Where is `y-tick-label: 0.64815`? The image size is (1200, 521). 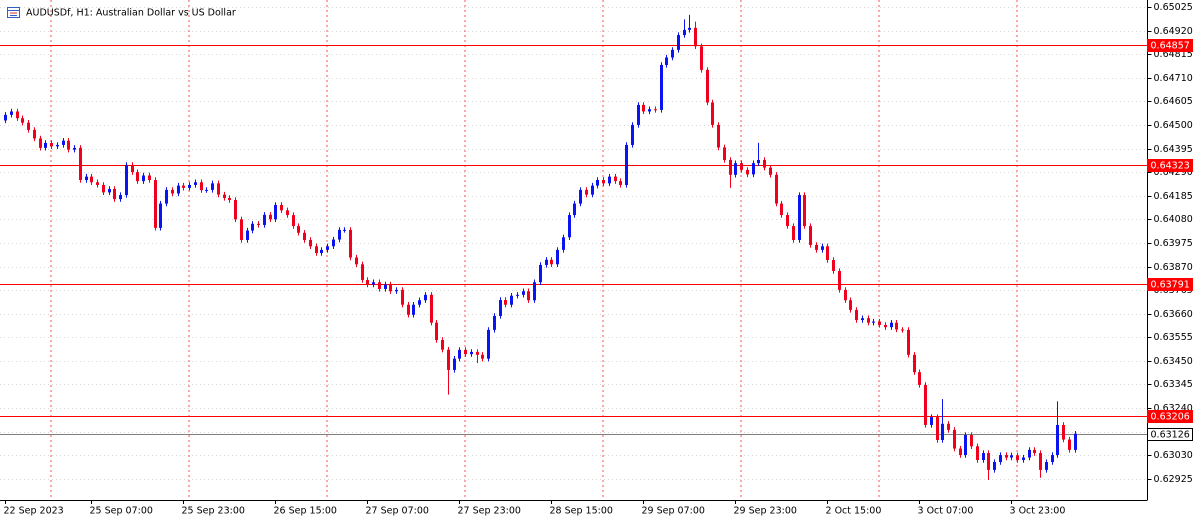 y-tick-label: 0.64815 is located at coordinates (1173, 54).